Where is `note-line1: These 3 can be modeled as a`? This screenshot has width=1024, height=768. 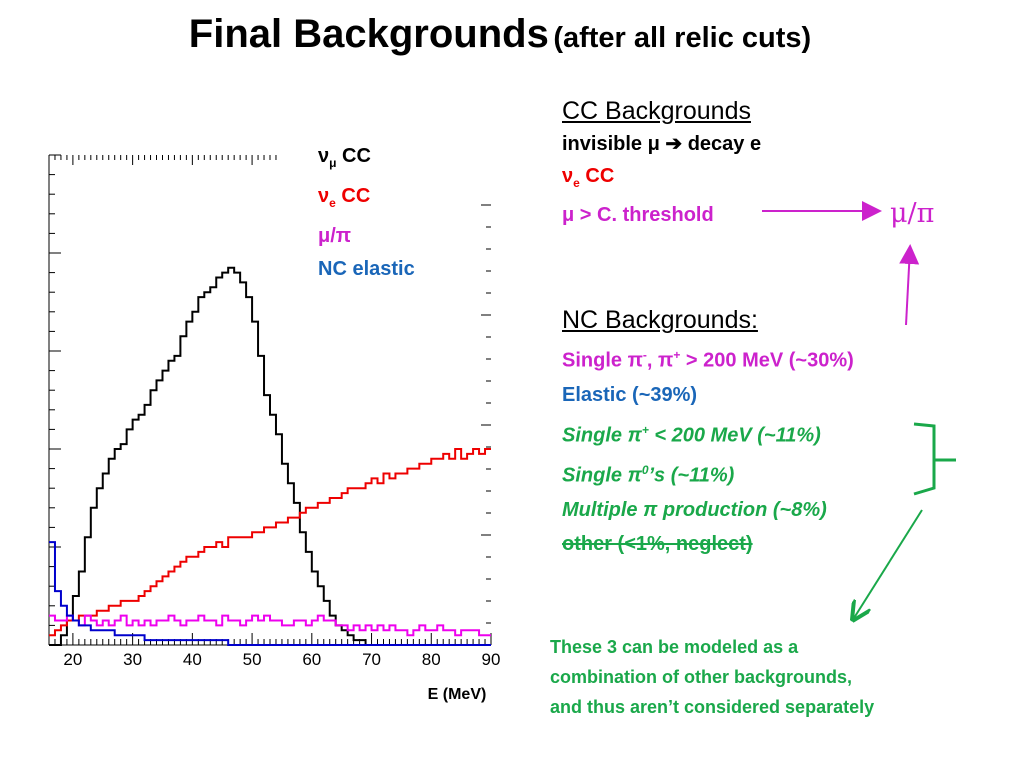
note-line1: These 3 can be modeled as a is located at coordinates (674, 647).